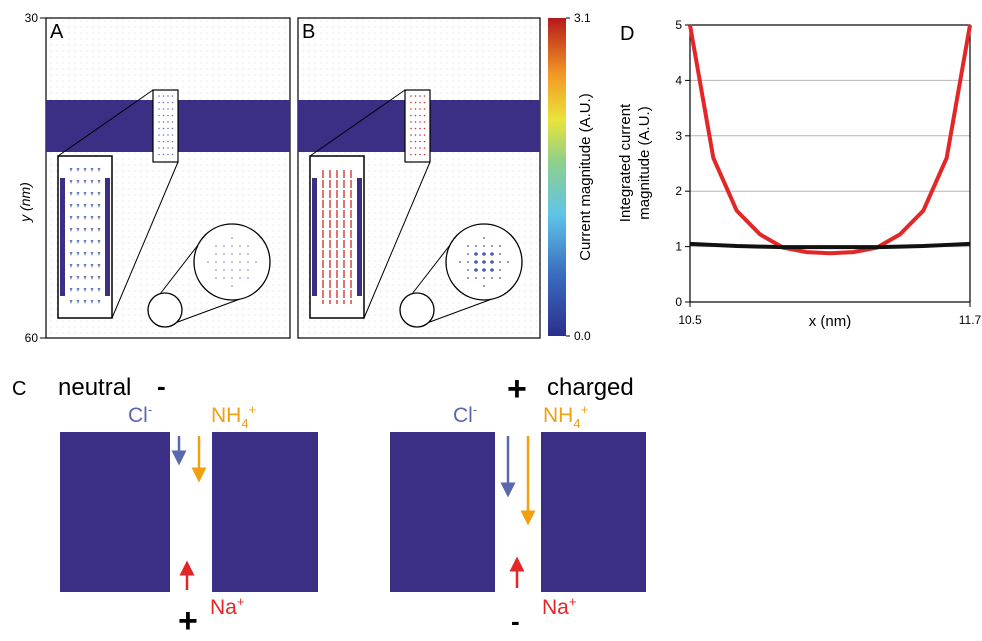 This screenshot has width=982, height=641. I want to click on x-tick-label: 11.7, so click(970, 320).